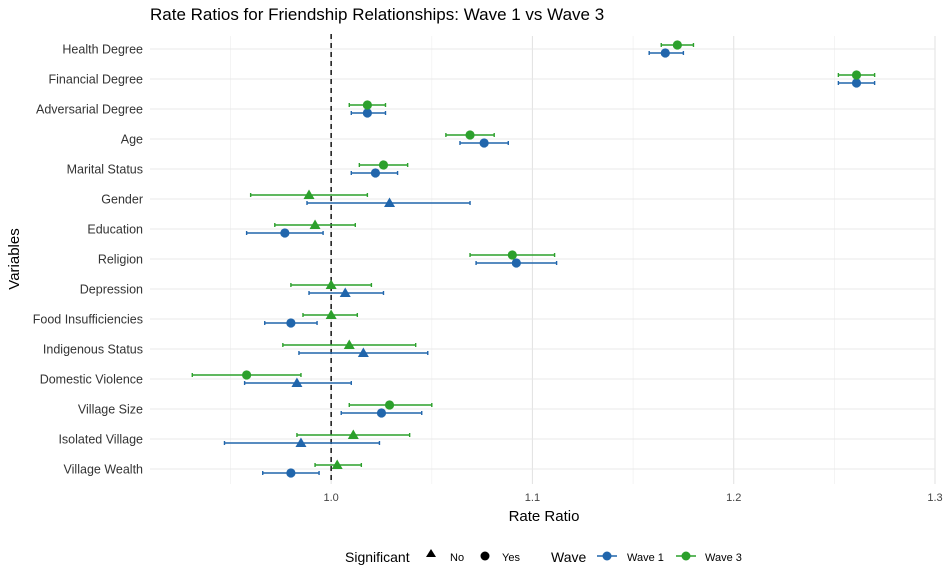  What do you see at coordinates (100, 440) in the screenshot?
I see `y-tick-label: Isolated Village` at bounding box center [100, 440].